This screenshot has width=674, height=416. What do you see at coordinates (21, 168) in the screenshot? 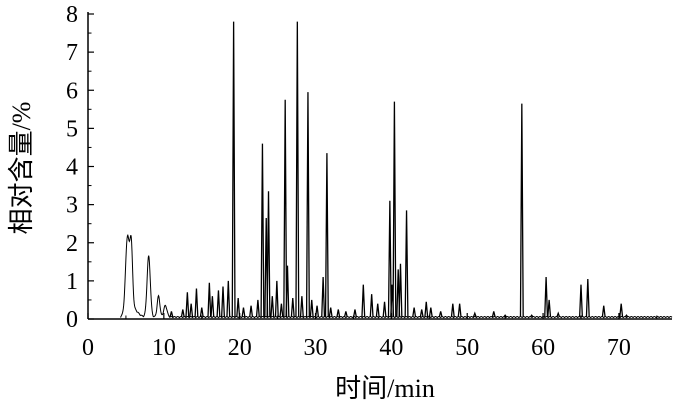
I see `y-axis-label: 相对含量/%` at bounding box center [21, 168].